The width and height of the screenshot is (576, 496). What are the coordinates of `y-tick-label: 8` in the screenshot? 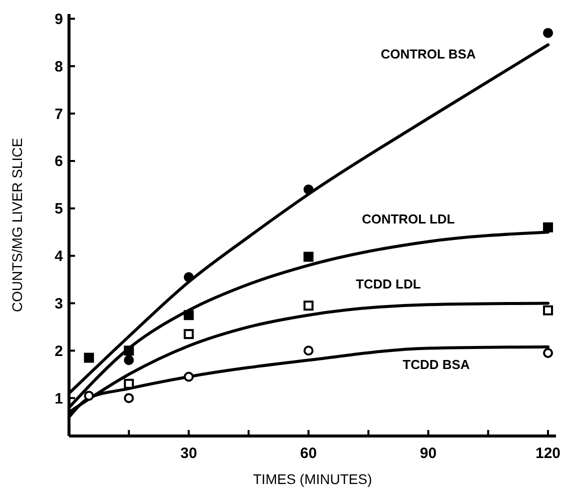 It's located at (58, 67).